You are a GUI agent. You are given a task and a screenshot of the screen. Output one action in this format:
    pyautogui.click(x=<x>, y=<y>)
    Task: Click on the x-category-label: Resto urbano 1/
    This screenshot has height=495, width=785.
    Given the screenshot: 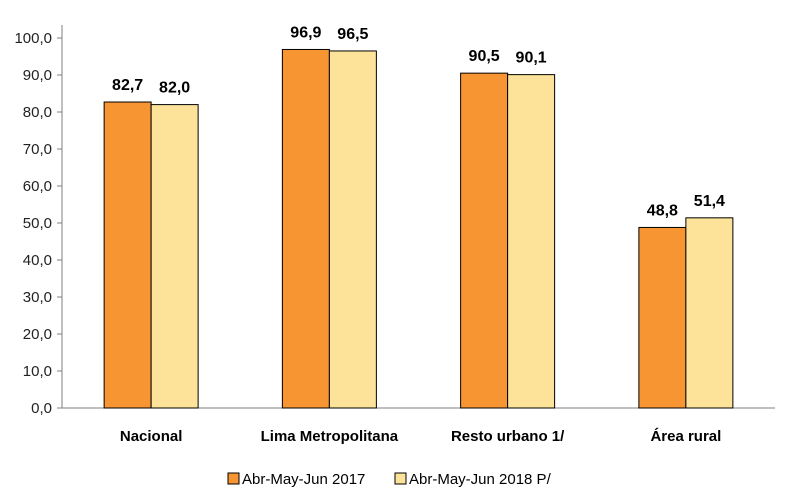 What is the action you would take?
    pyautogui.click(x=508, y=436)
    